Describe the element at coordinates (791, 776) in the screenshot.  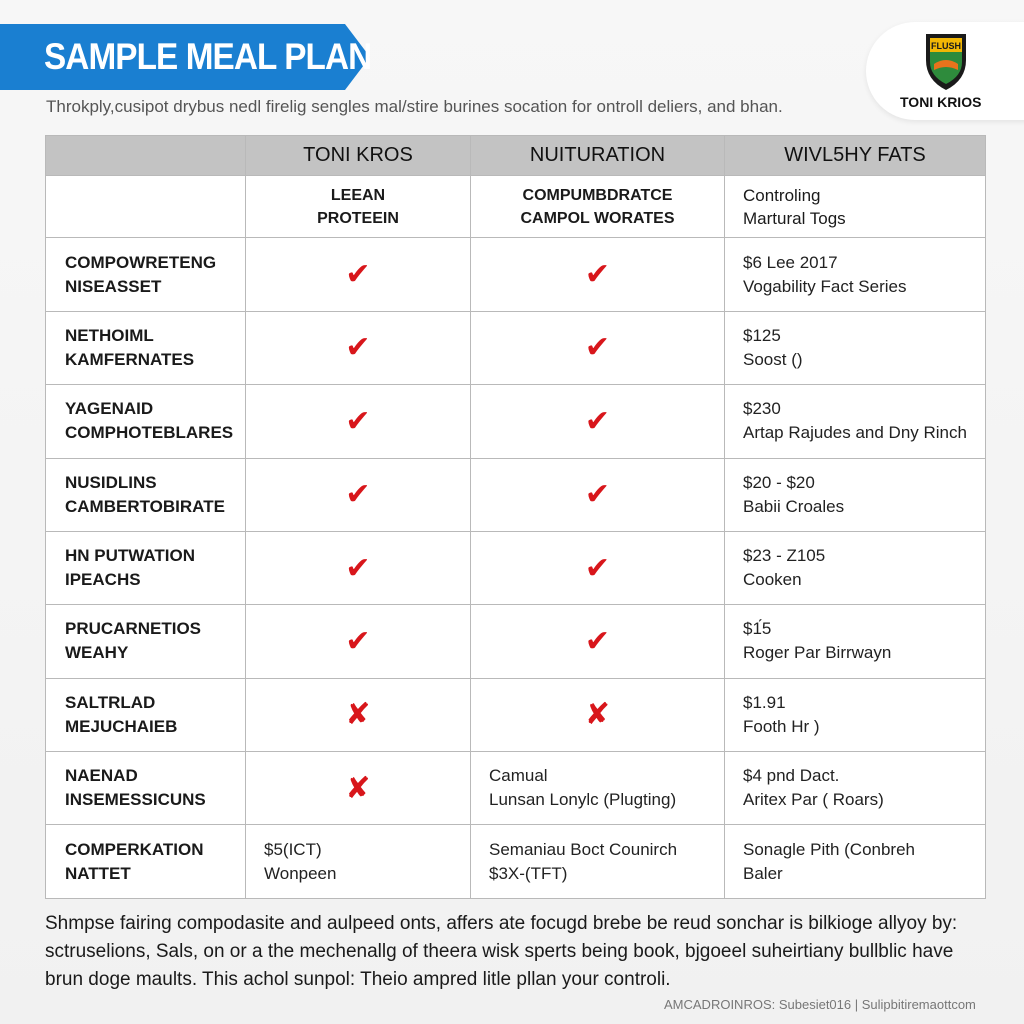
I see `cell-text-line: $4 pnd Dact.` at that location.